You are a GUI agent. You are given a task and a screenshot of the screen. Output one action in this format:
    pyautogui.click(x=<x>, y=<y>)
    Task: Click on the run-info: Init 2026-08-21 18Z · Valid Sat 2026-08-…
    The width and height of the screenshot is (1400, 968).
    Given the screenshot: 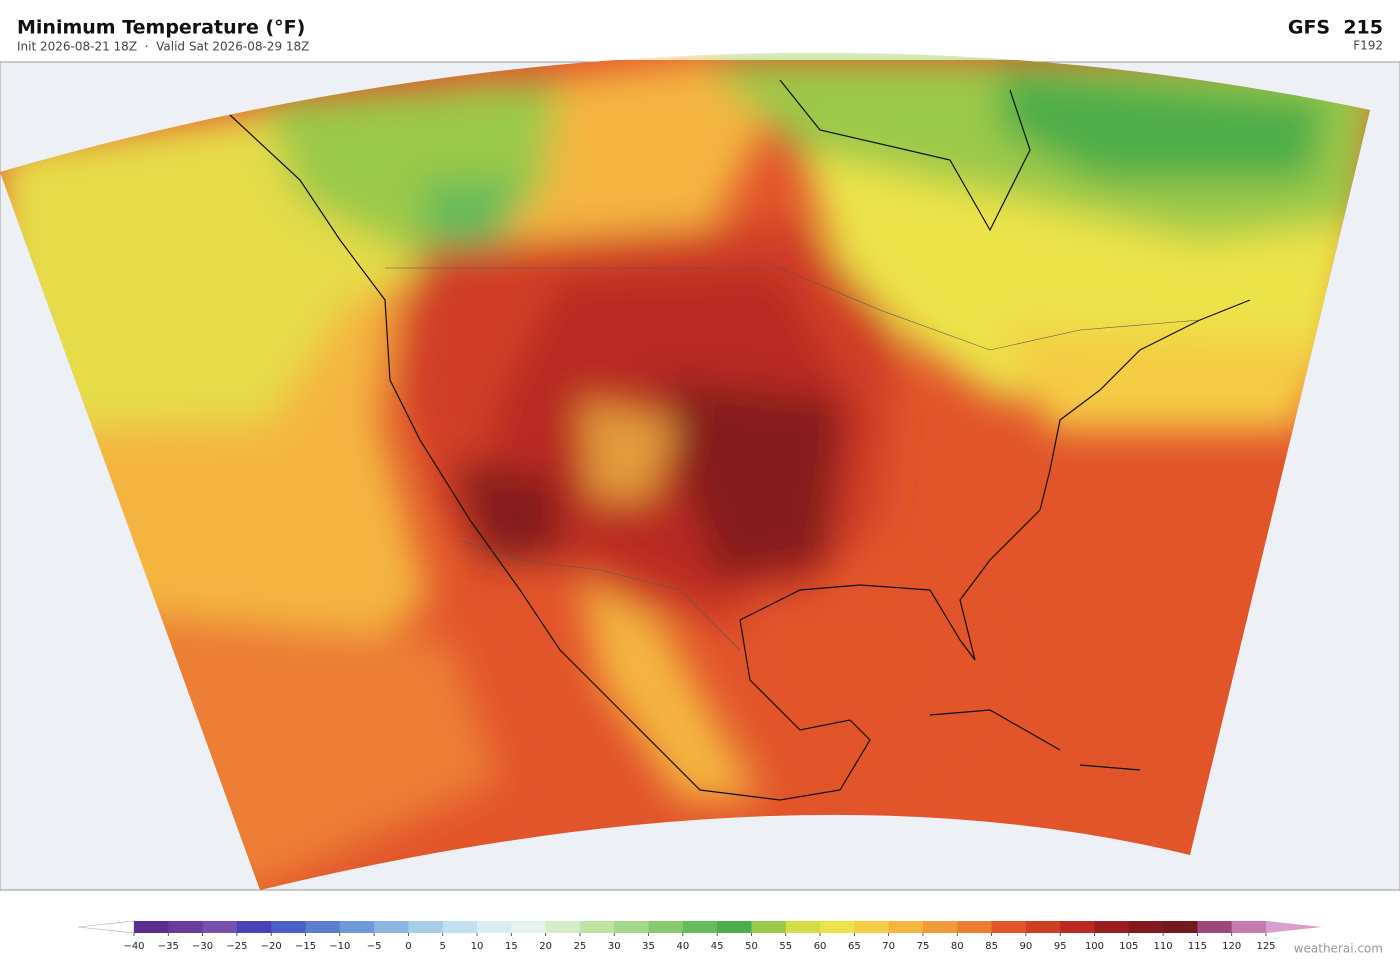 What is the action you would take?
    pyautogui.click(x=163, y=47)
    